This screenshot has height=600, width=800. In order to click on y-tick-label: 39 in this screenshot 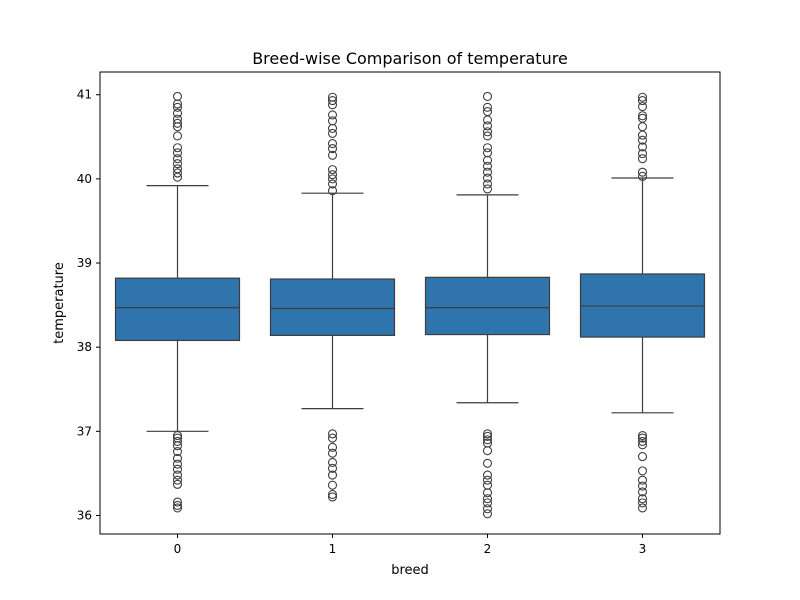, I will do `click(84, 263)`.